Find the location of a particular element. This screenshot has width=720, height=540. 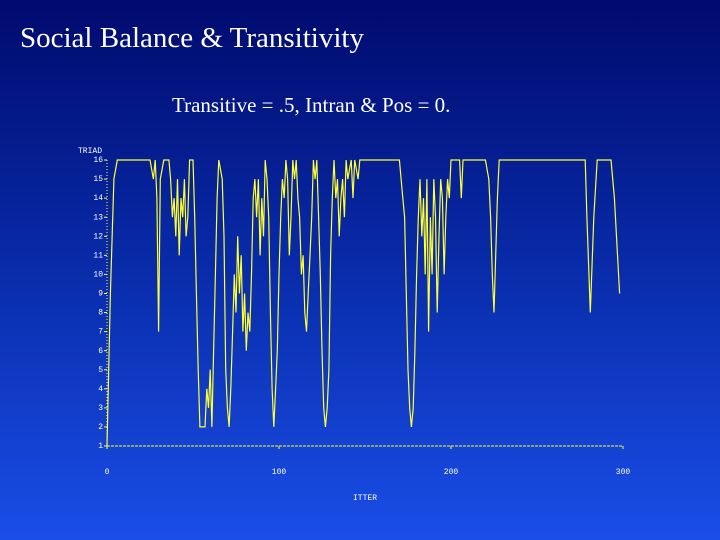

x-tick-label: 0 is located at coordinates (107, 472).